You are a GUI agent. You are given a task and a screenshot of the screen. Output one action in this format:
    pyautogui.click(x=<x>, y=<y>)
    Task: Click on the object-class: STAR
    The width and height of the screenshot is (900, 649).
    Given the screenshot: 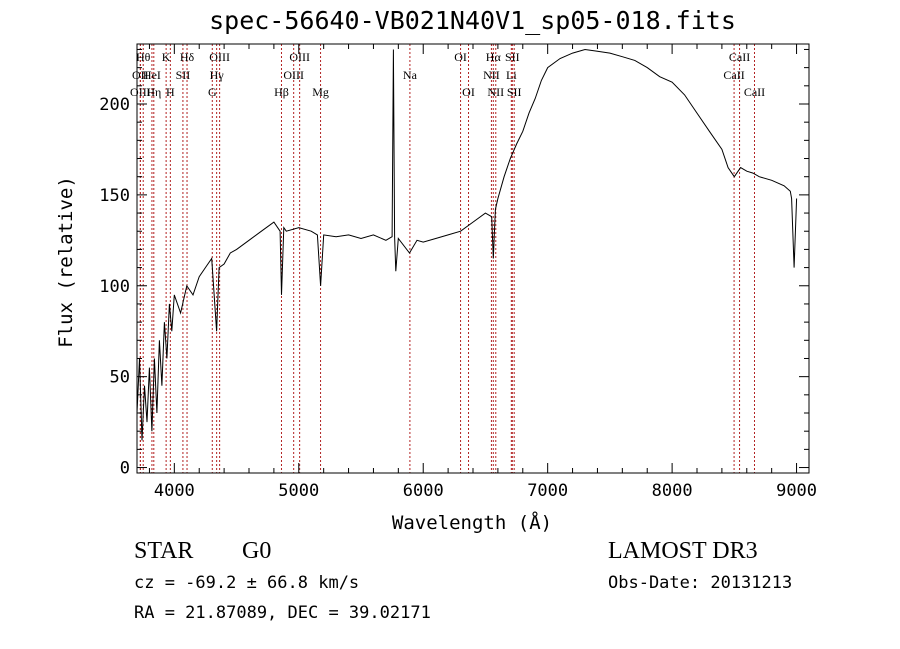 What is the action you would take?
    pyautogui.click(x=164, y=551)
    